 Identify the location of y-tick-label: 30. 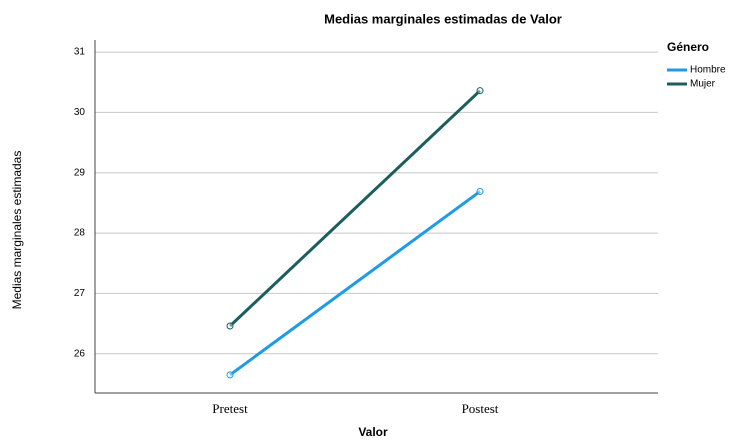
(80, 112).